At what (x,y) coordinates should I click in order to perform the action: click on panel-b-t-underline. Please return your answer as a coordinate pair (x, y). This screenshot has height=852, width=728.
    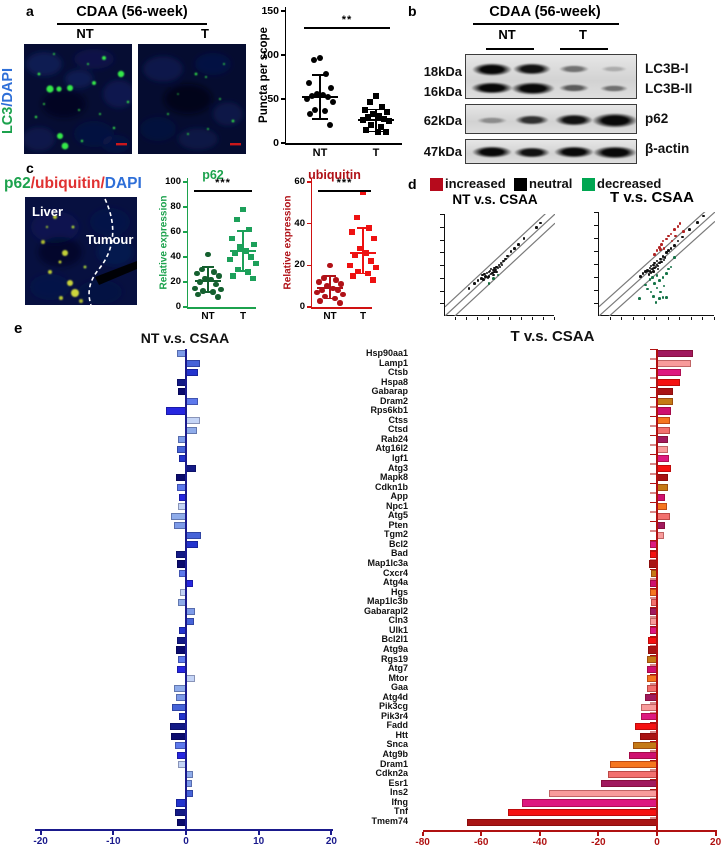
    Looking at the image, I should click on (584, 49).